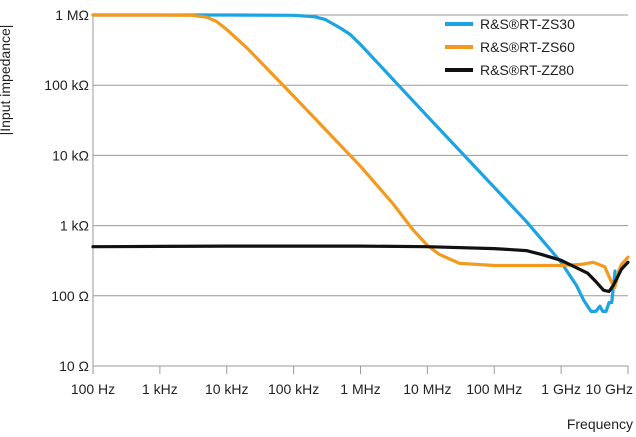 The image size is (636, 437). What do you see at coordinates (427, 389) in the screenshot?
I see `x-tick-label: 10 MHz` at bounding box center [427, 389].